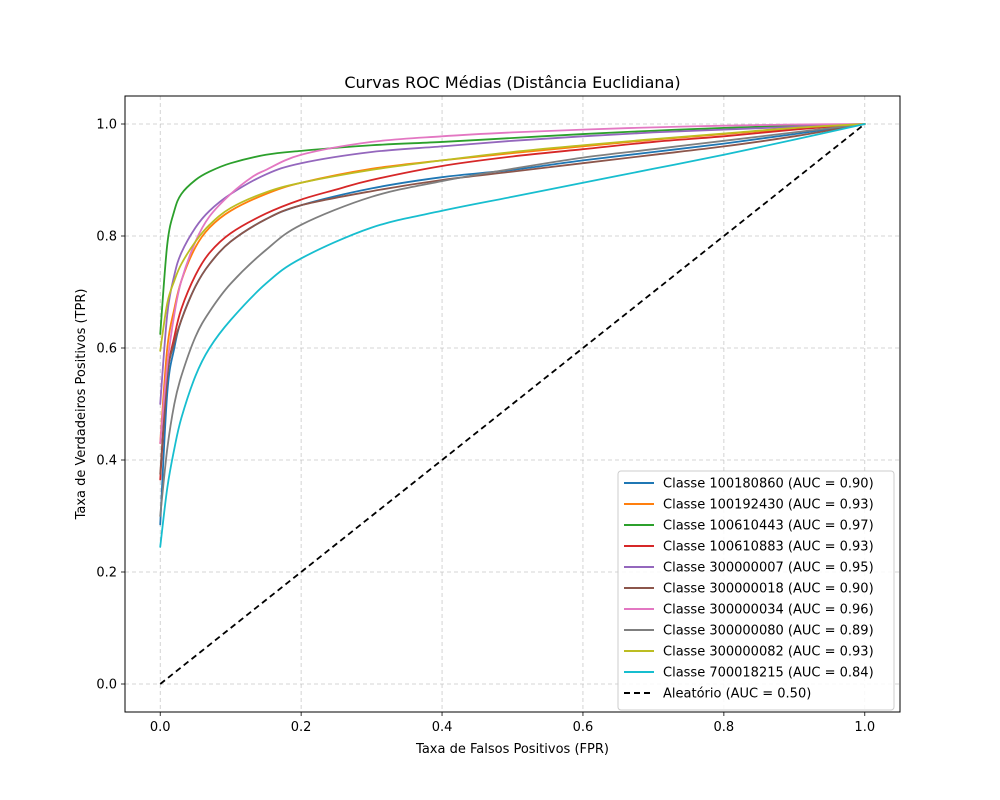 The height and width of the screenshot is (800, 1000). What do you see at coordinates (106, 237) in the screenshot?
I see `y-tick-label: 0.8` at bounding box center [106, 237].